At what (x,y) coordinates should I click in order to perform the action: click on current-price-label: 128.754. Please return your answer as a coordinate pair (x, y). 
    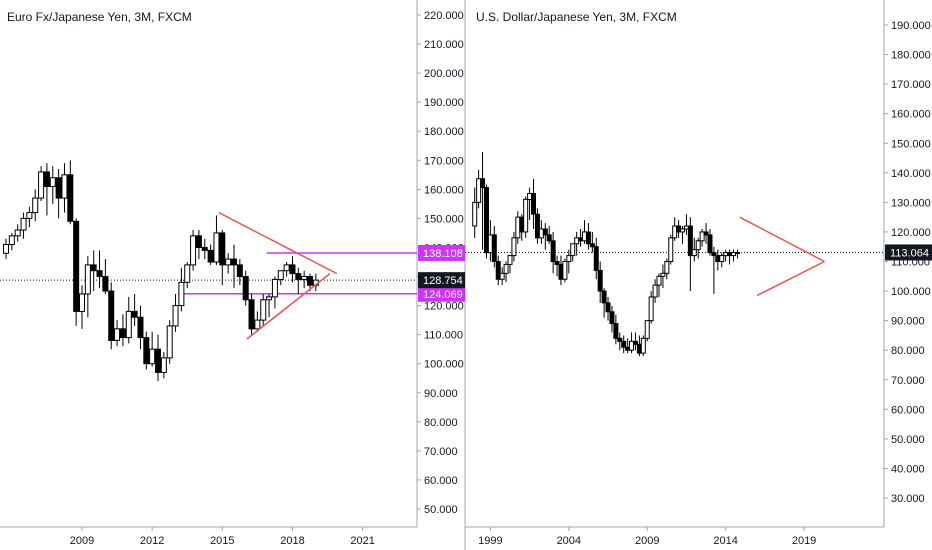
    Looking at the image, I should click on (443, 281).